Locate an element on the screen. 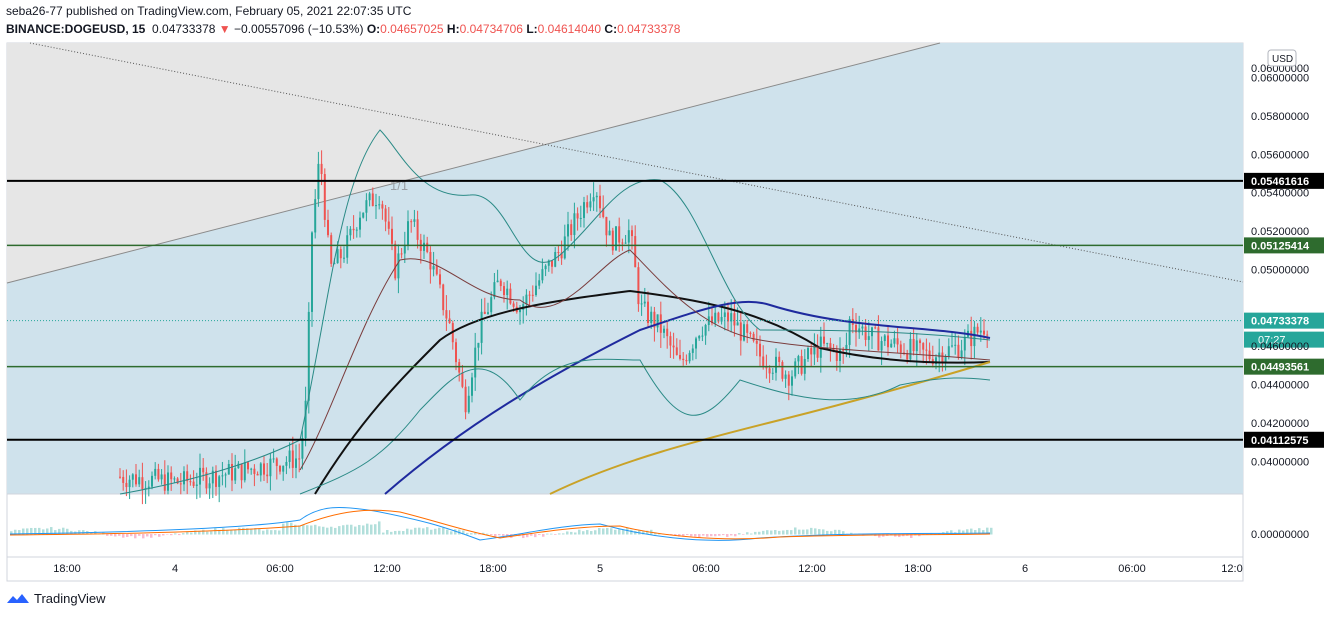 The image size is (1330, 618). countdown-bg is located at coordinates (1284, 339).